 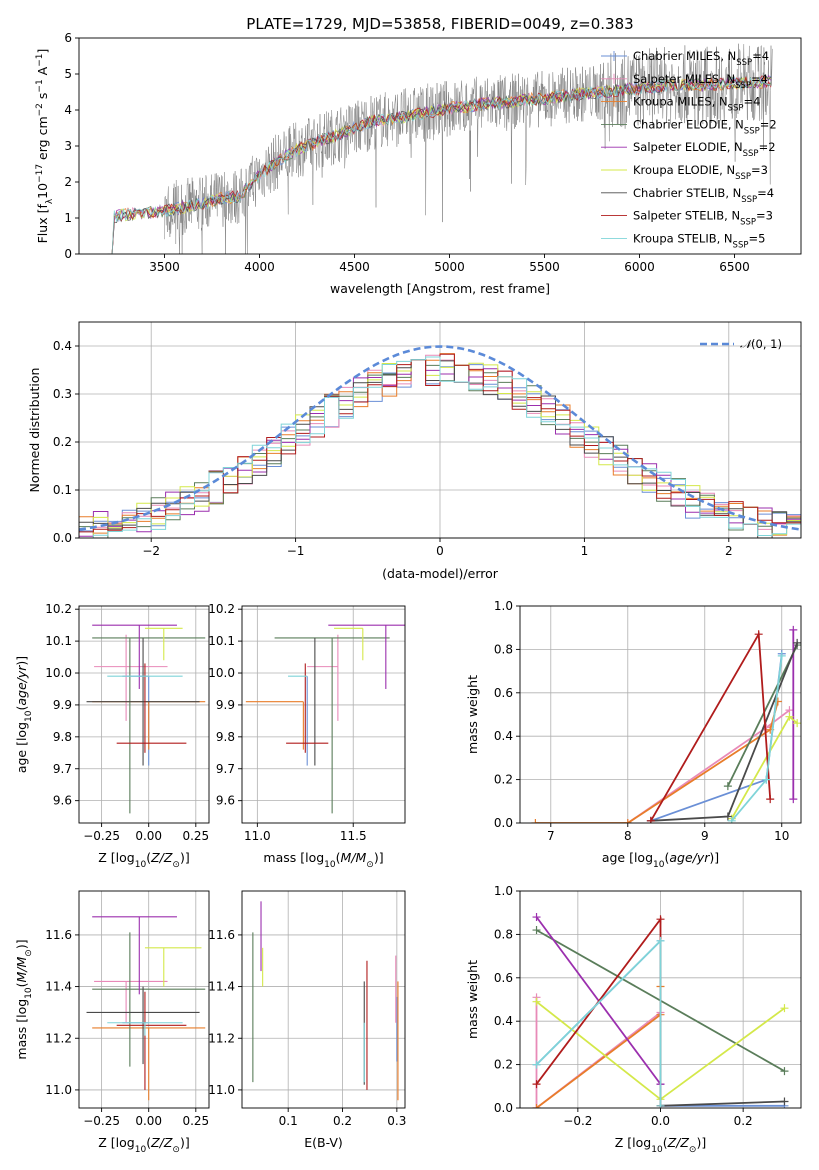 I want to click on x-tick-label: 3500, so click(x=164, y=267).